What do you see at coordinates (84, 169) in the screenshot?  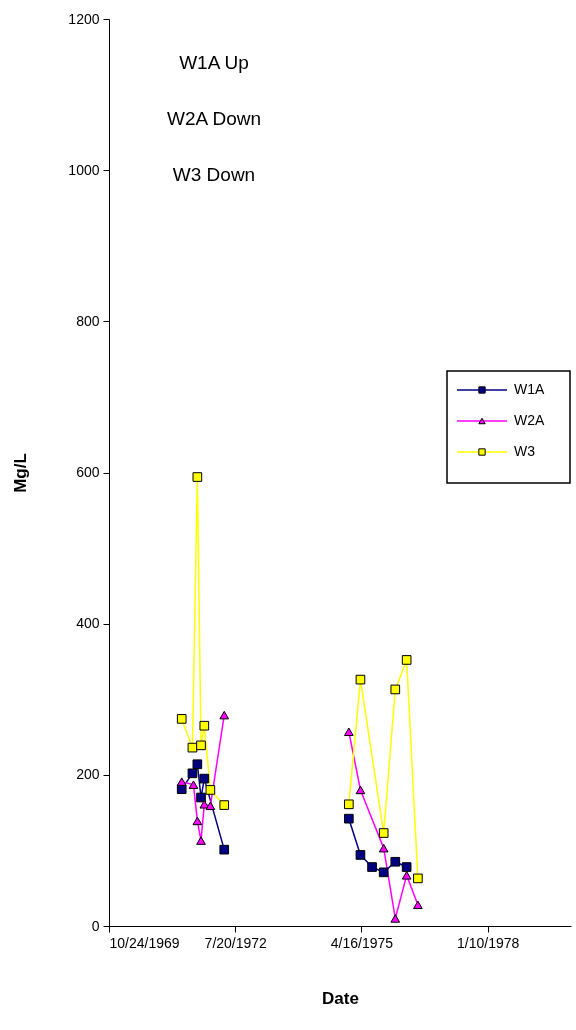 I see `y-tick-label: 1000` at bounding box center [84, 169].